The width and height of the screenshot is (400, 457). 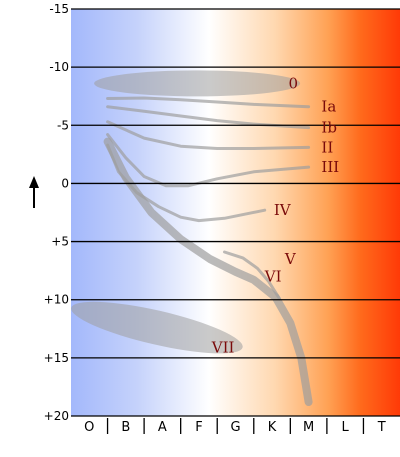 I want to click on spectral-class-label: M, so click(x=308, y=427).